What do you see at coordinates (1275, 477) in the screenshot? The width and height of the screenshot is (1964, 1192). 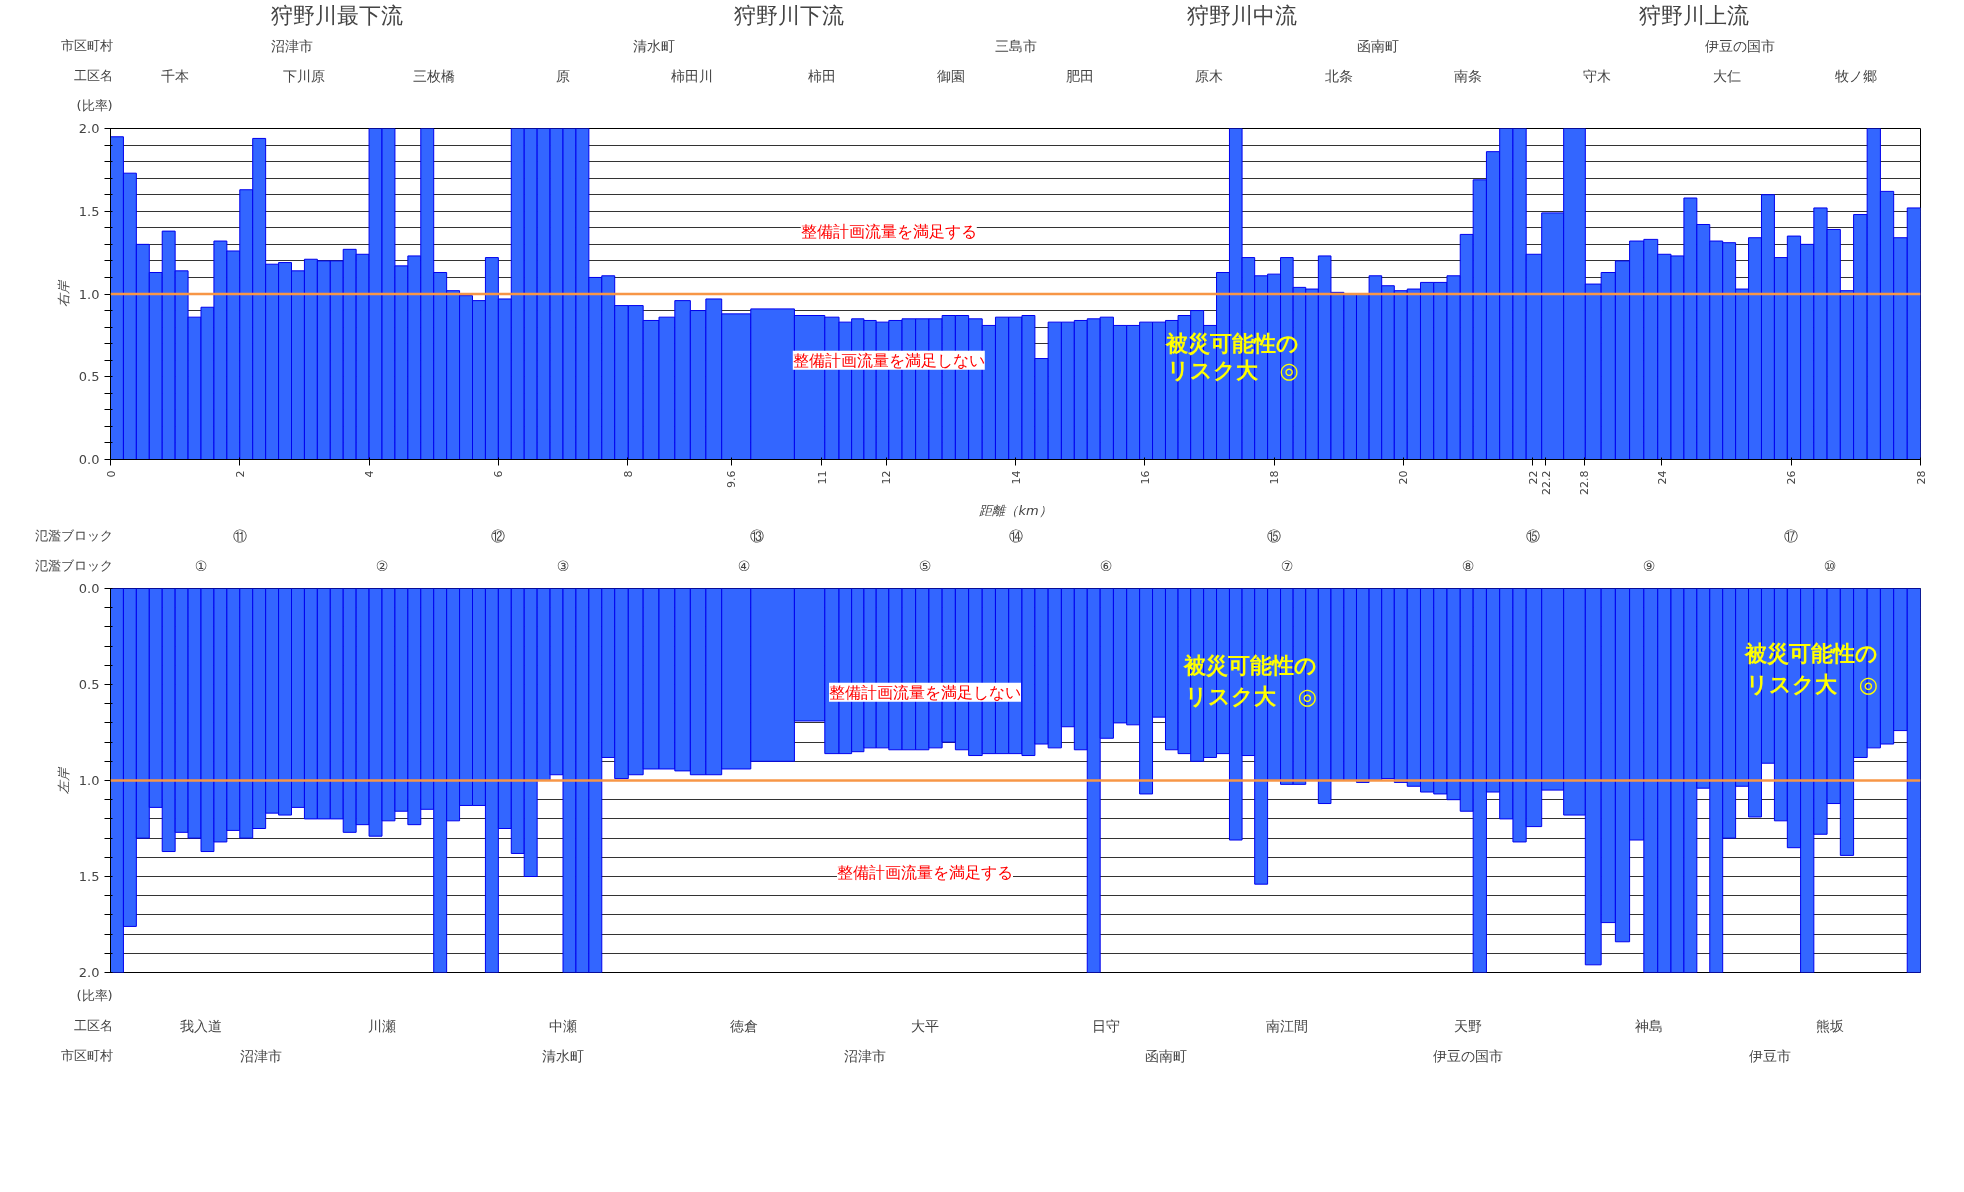 I see `x-tick-label: 18` at bounding box center [1275, 477].